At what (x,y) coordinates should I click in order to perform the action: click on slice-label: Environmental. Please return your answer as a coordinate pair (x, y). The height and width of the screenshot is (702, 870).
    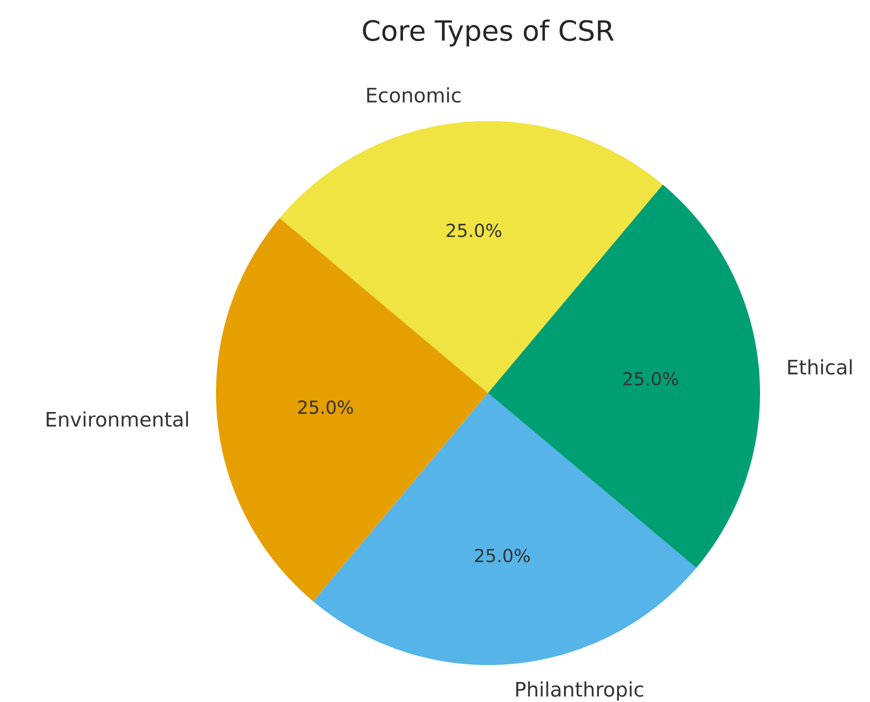
    Looking at the image, I should click on (117, 419).